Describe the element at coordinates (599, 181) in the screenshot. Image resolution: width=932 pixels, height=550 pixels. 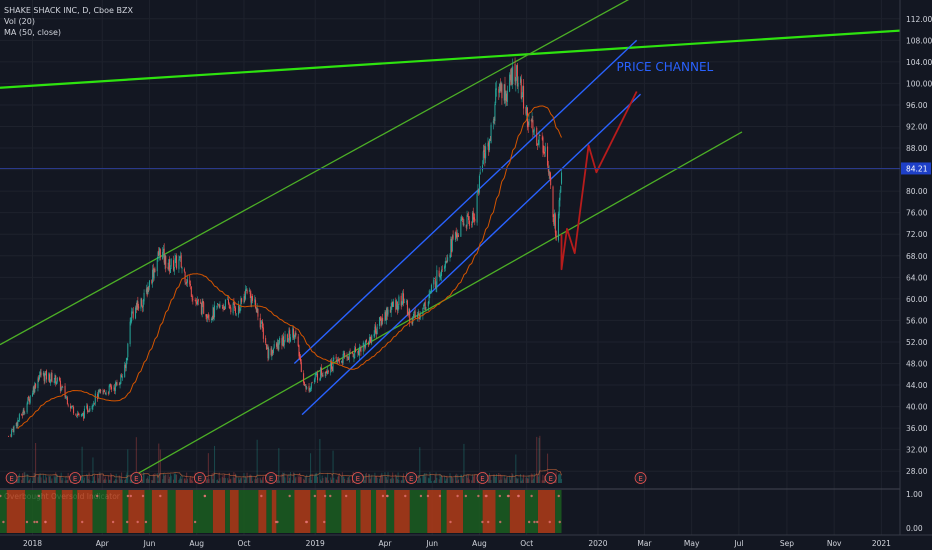
I see `projection-path` at that location.